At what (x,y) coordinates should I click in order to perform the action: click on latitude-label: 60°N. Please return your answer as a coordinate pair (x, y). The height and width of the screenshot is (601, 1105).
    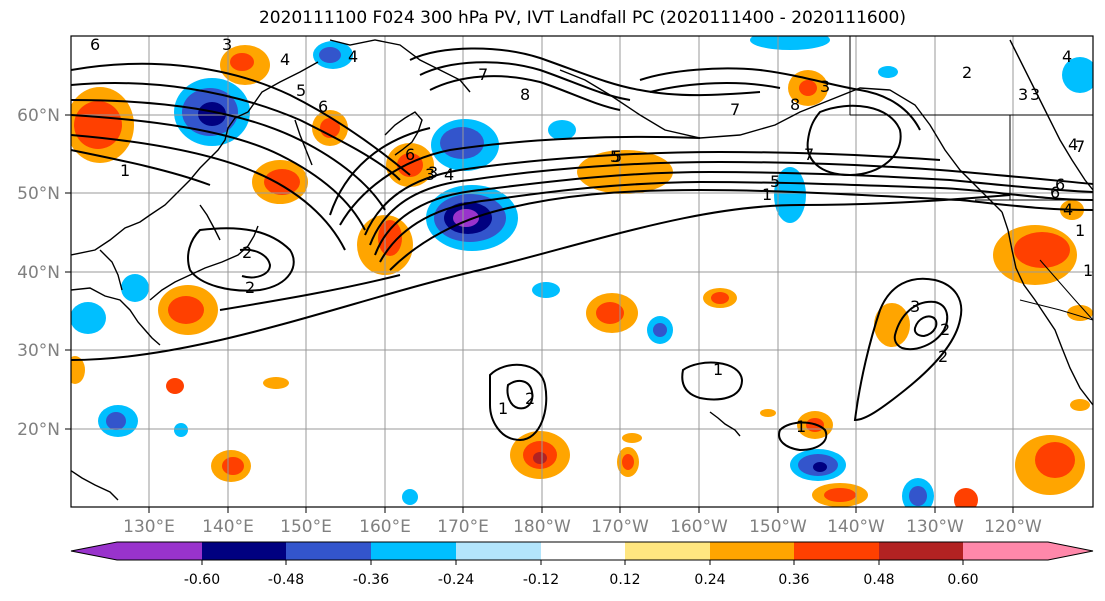
    Looking at the image, I should click on (38, 116).